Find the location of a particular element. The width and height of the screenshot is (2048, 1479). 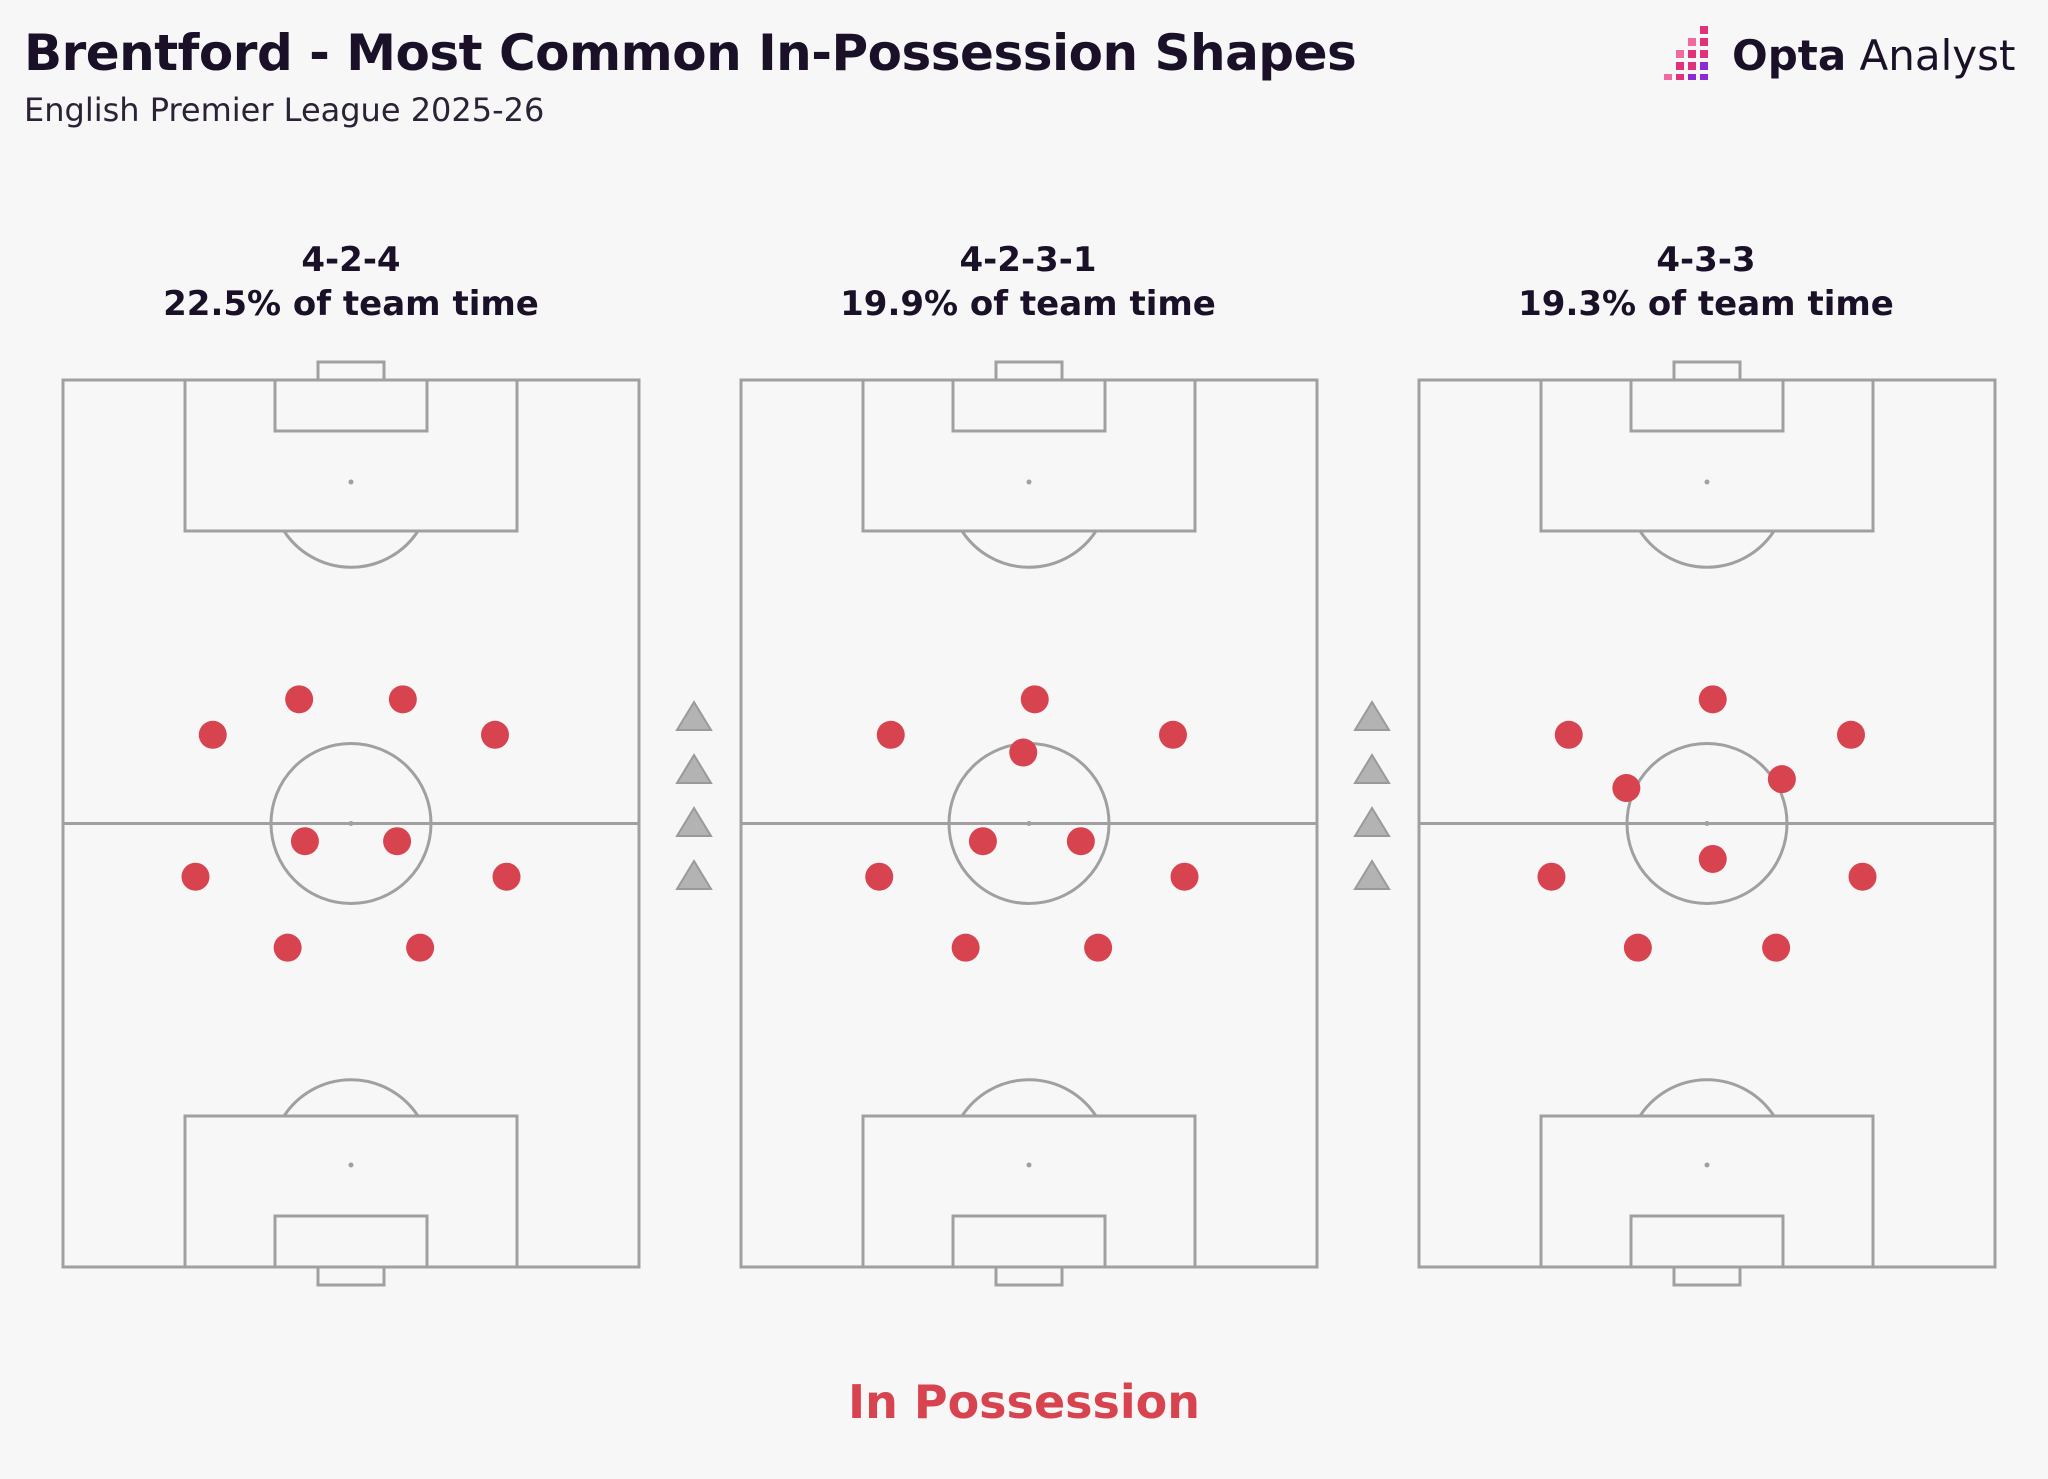

logo-wordmark: Opta Analyst is located at coordinates (1874, 56).